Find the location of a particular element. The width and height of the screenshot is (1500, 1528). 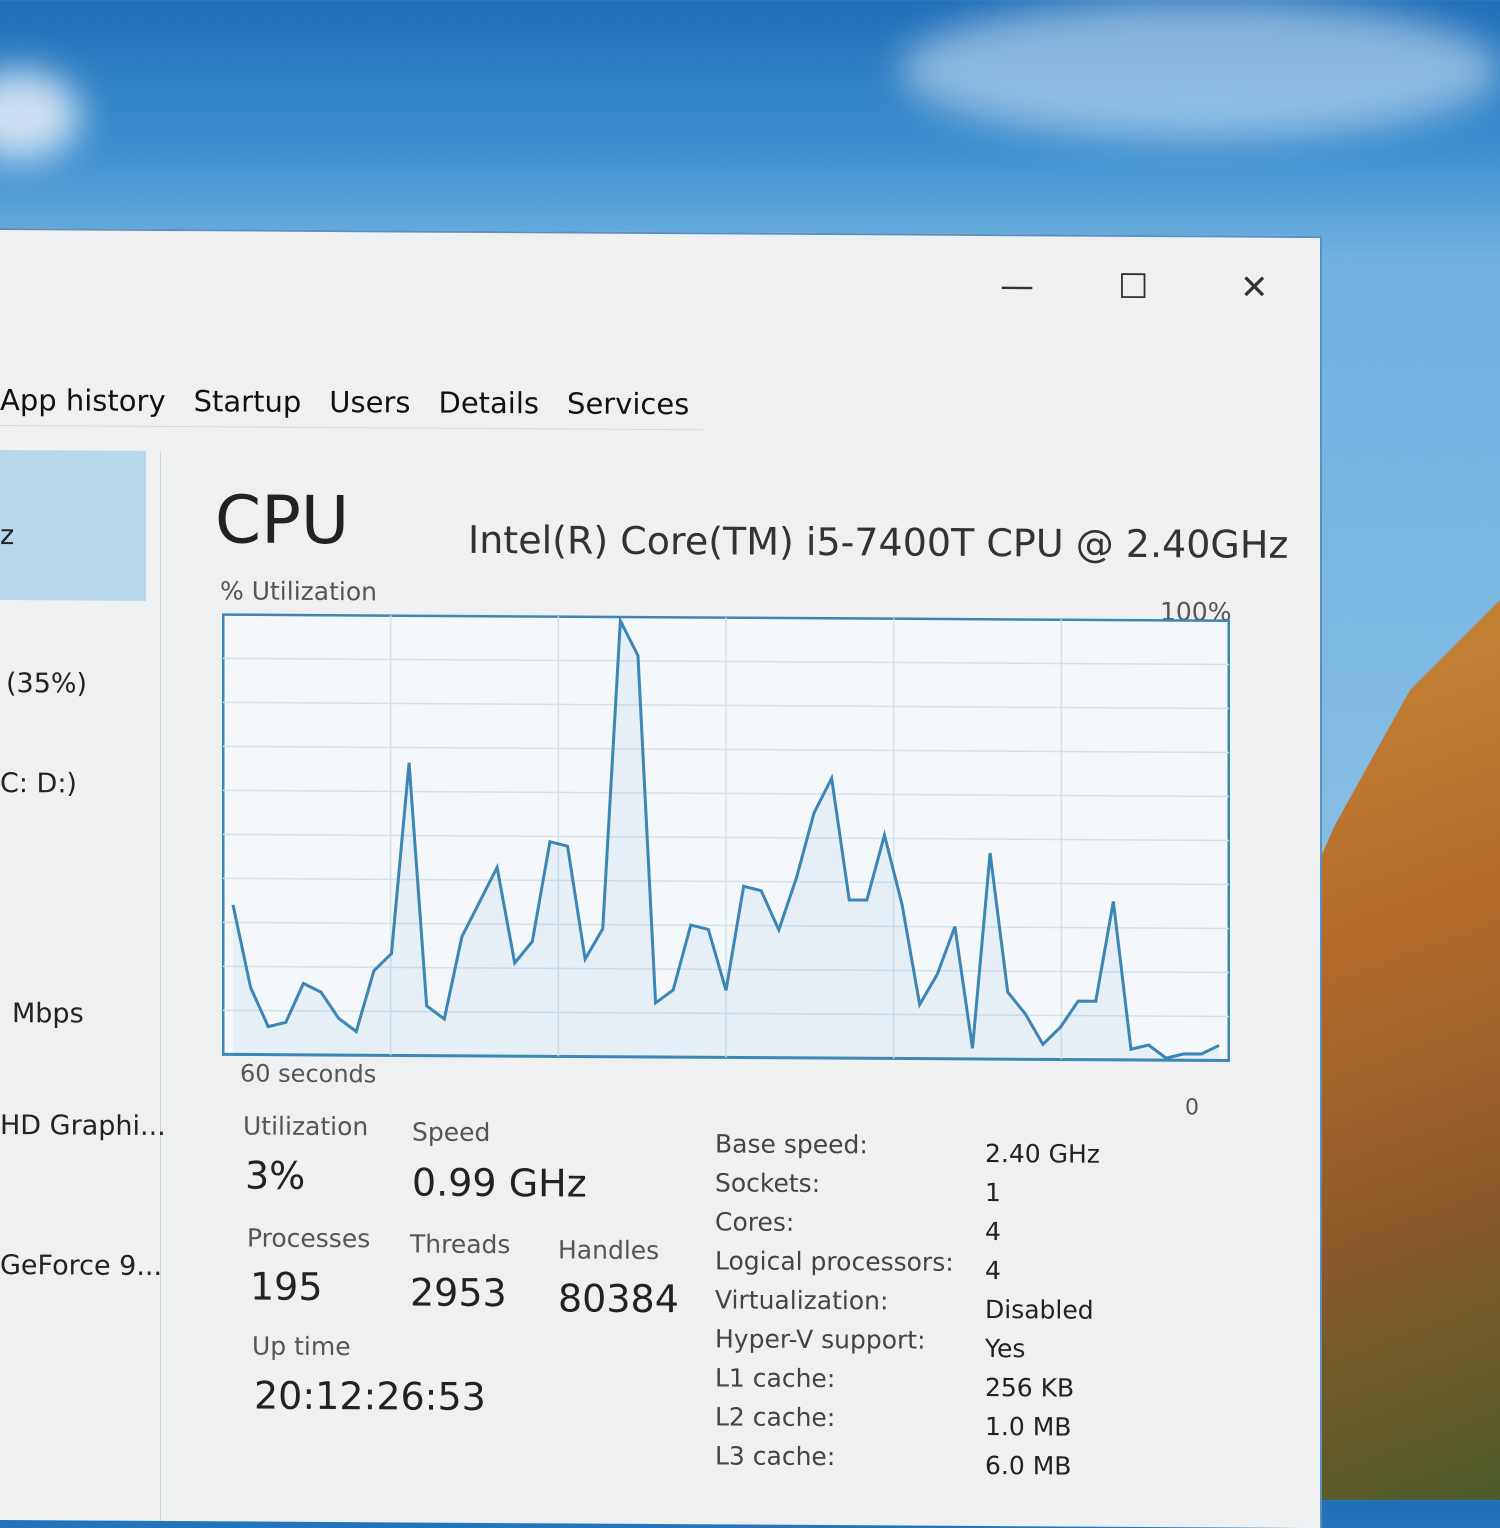

utilization-axis-label: % Utilization is located at coordinates (298, 591).